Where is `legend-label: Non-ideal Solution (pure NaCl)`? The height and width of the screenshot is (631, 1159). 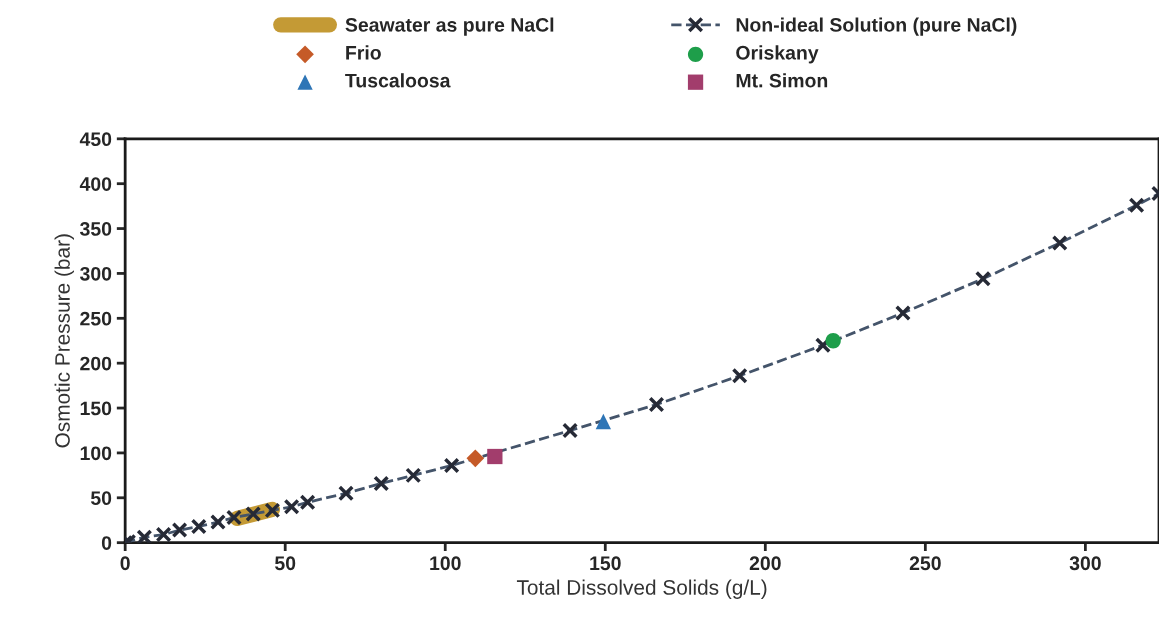 legend-label: Non-ideal Solution (pure NaCl) is located at coordinates (876, 26).